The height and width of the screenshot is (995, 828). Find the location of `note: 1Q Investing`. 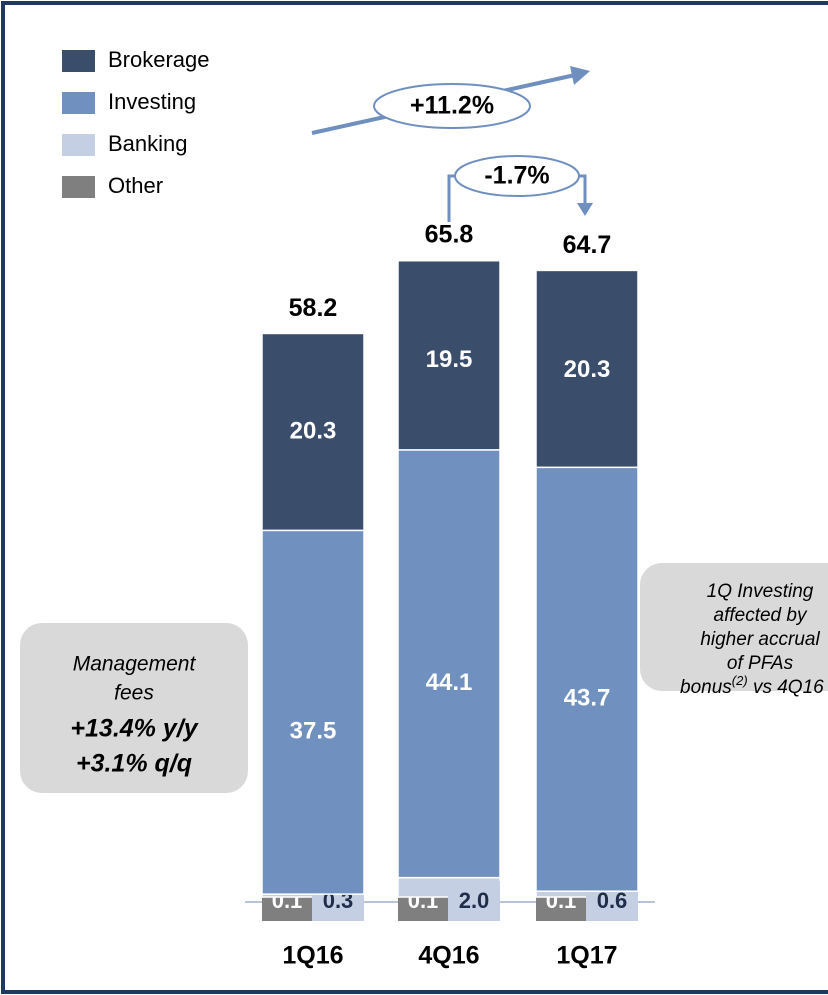

note: 1Q Investing is located at coordinates (760, 591).